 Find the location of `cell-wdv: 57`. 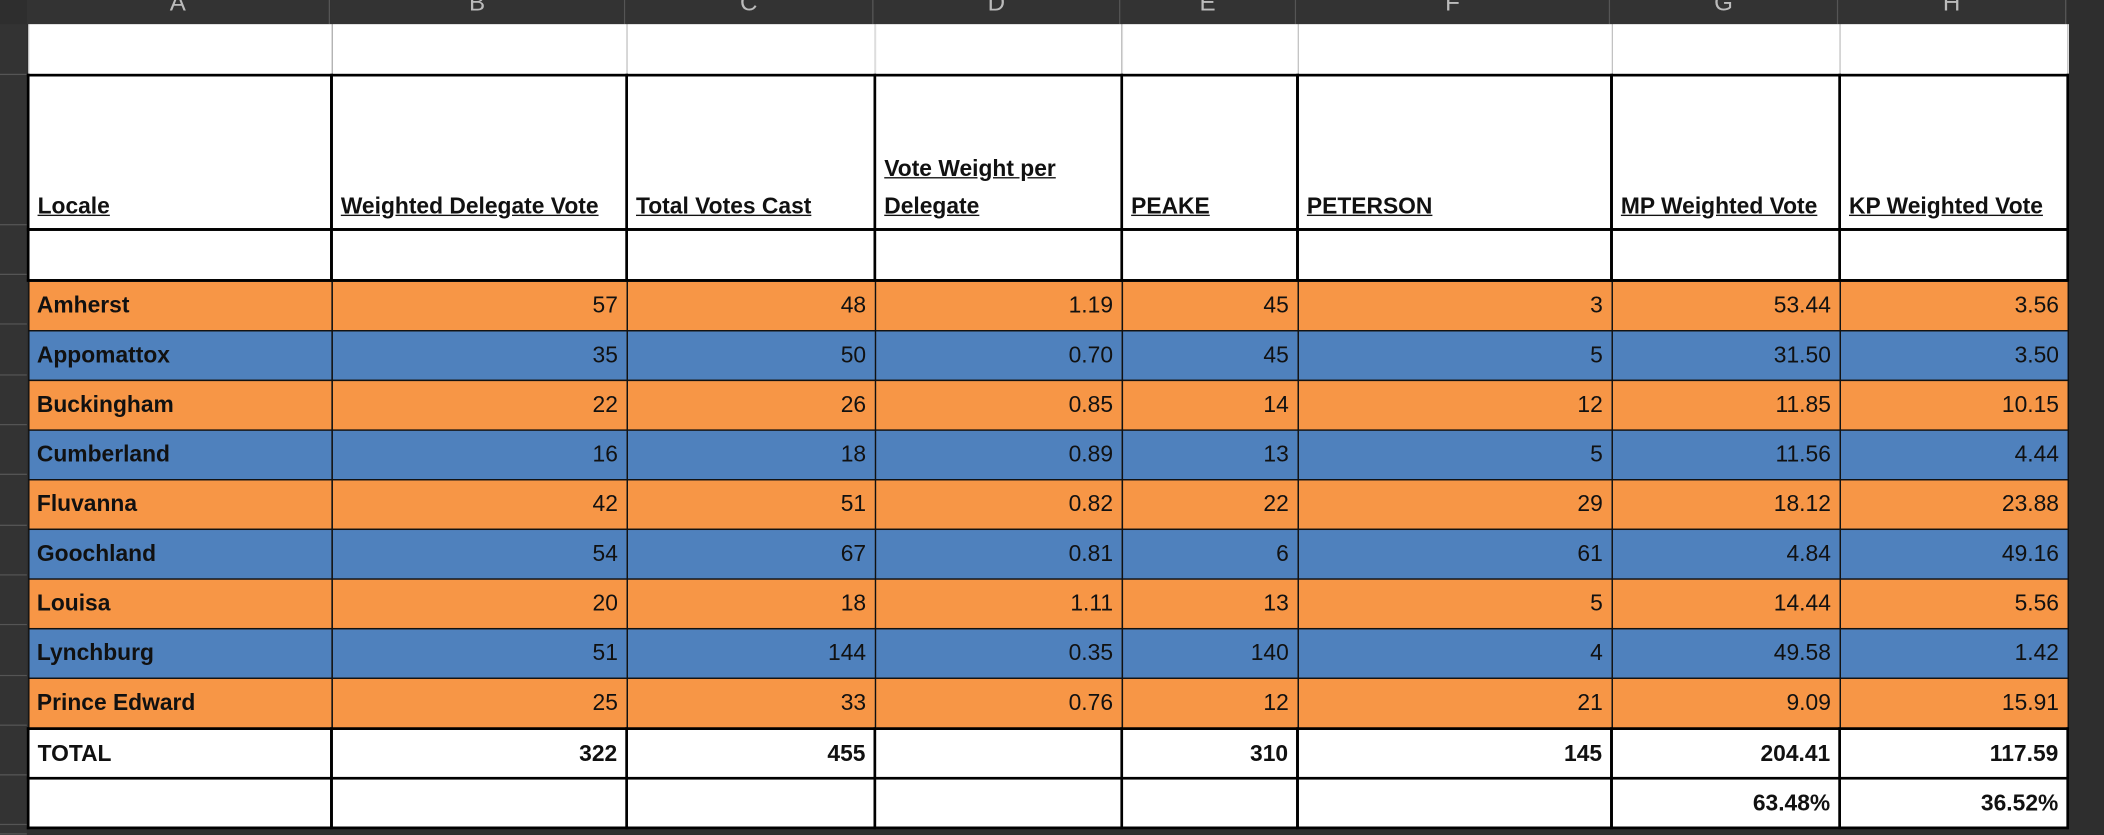

cell-wdv: 57 is located at coordinates (479, 305).